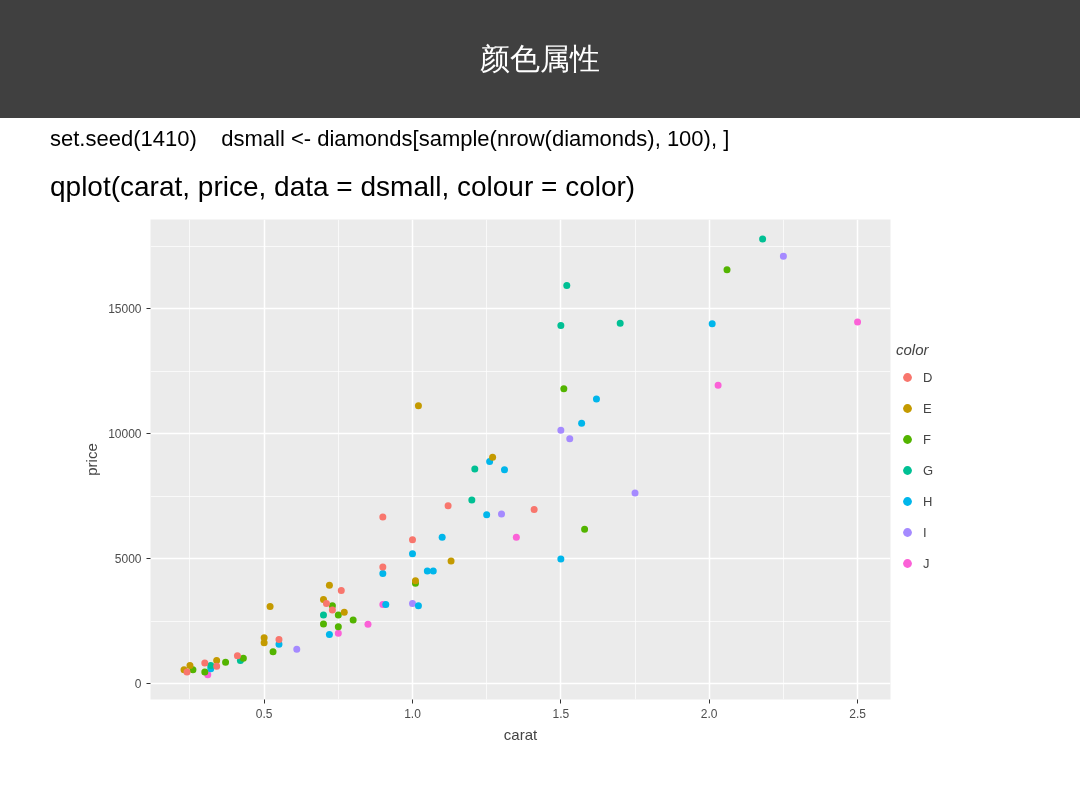 This screenshot has width=1080, height=809. What do you see at coordinates (858, 713) in the screenshot?
I see `x-tick-label: 2.5` at bounding box center [858, 713].